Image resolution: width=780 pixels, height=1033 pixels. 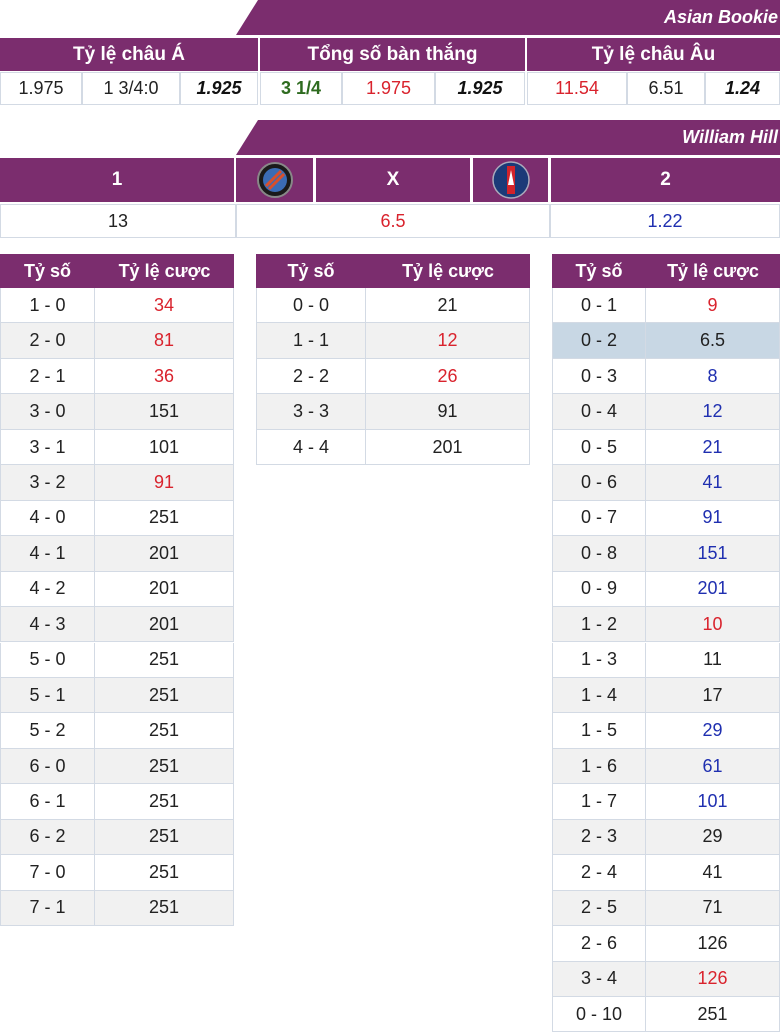 What do you see at coordinates (599, 625) in the screenshot?
I see `score-cell: 1 - 2` at bounding box center [599, 625].